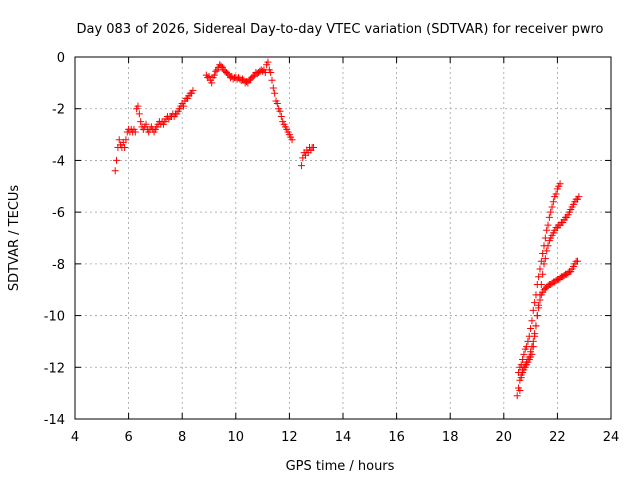  I want to click on x-tick-label: 8, so click(182, 437).